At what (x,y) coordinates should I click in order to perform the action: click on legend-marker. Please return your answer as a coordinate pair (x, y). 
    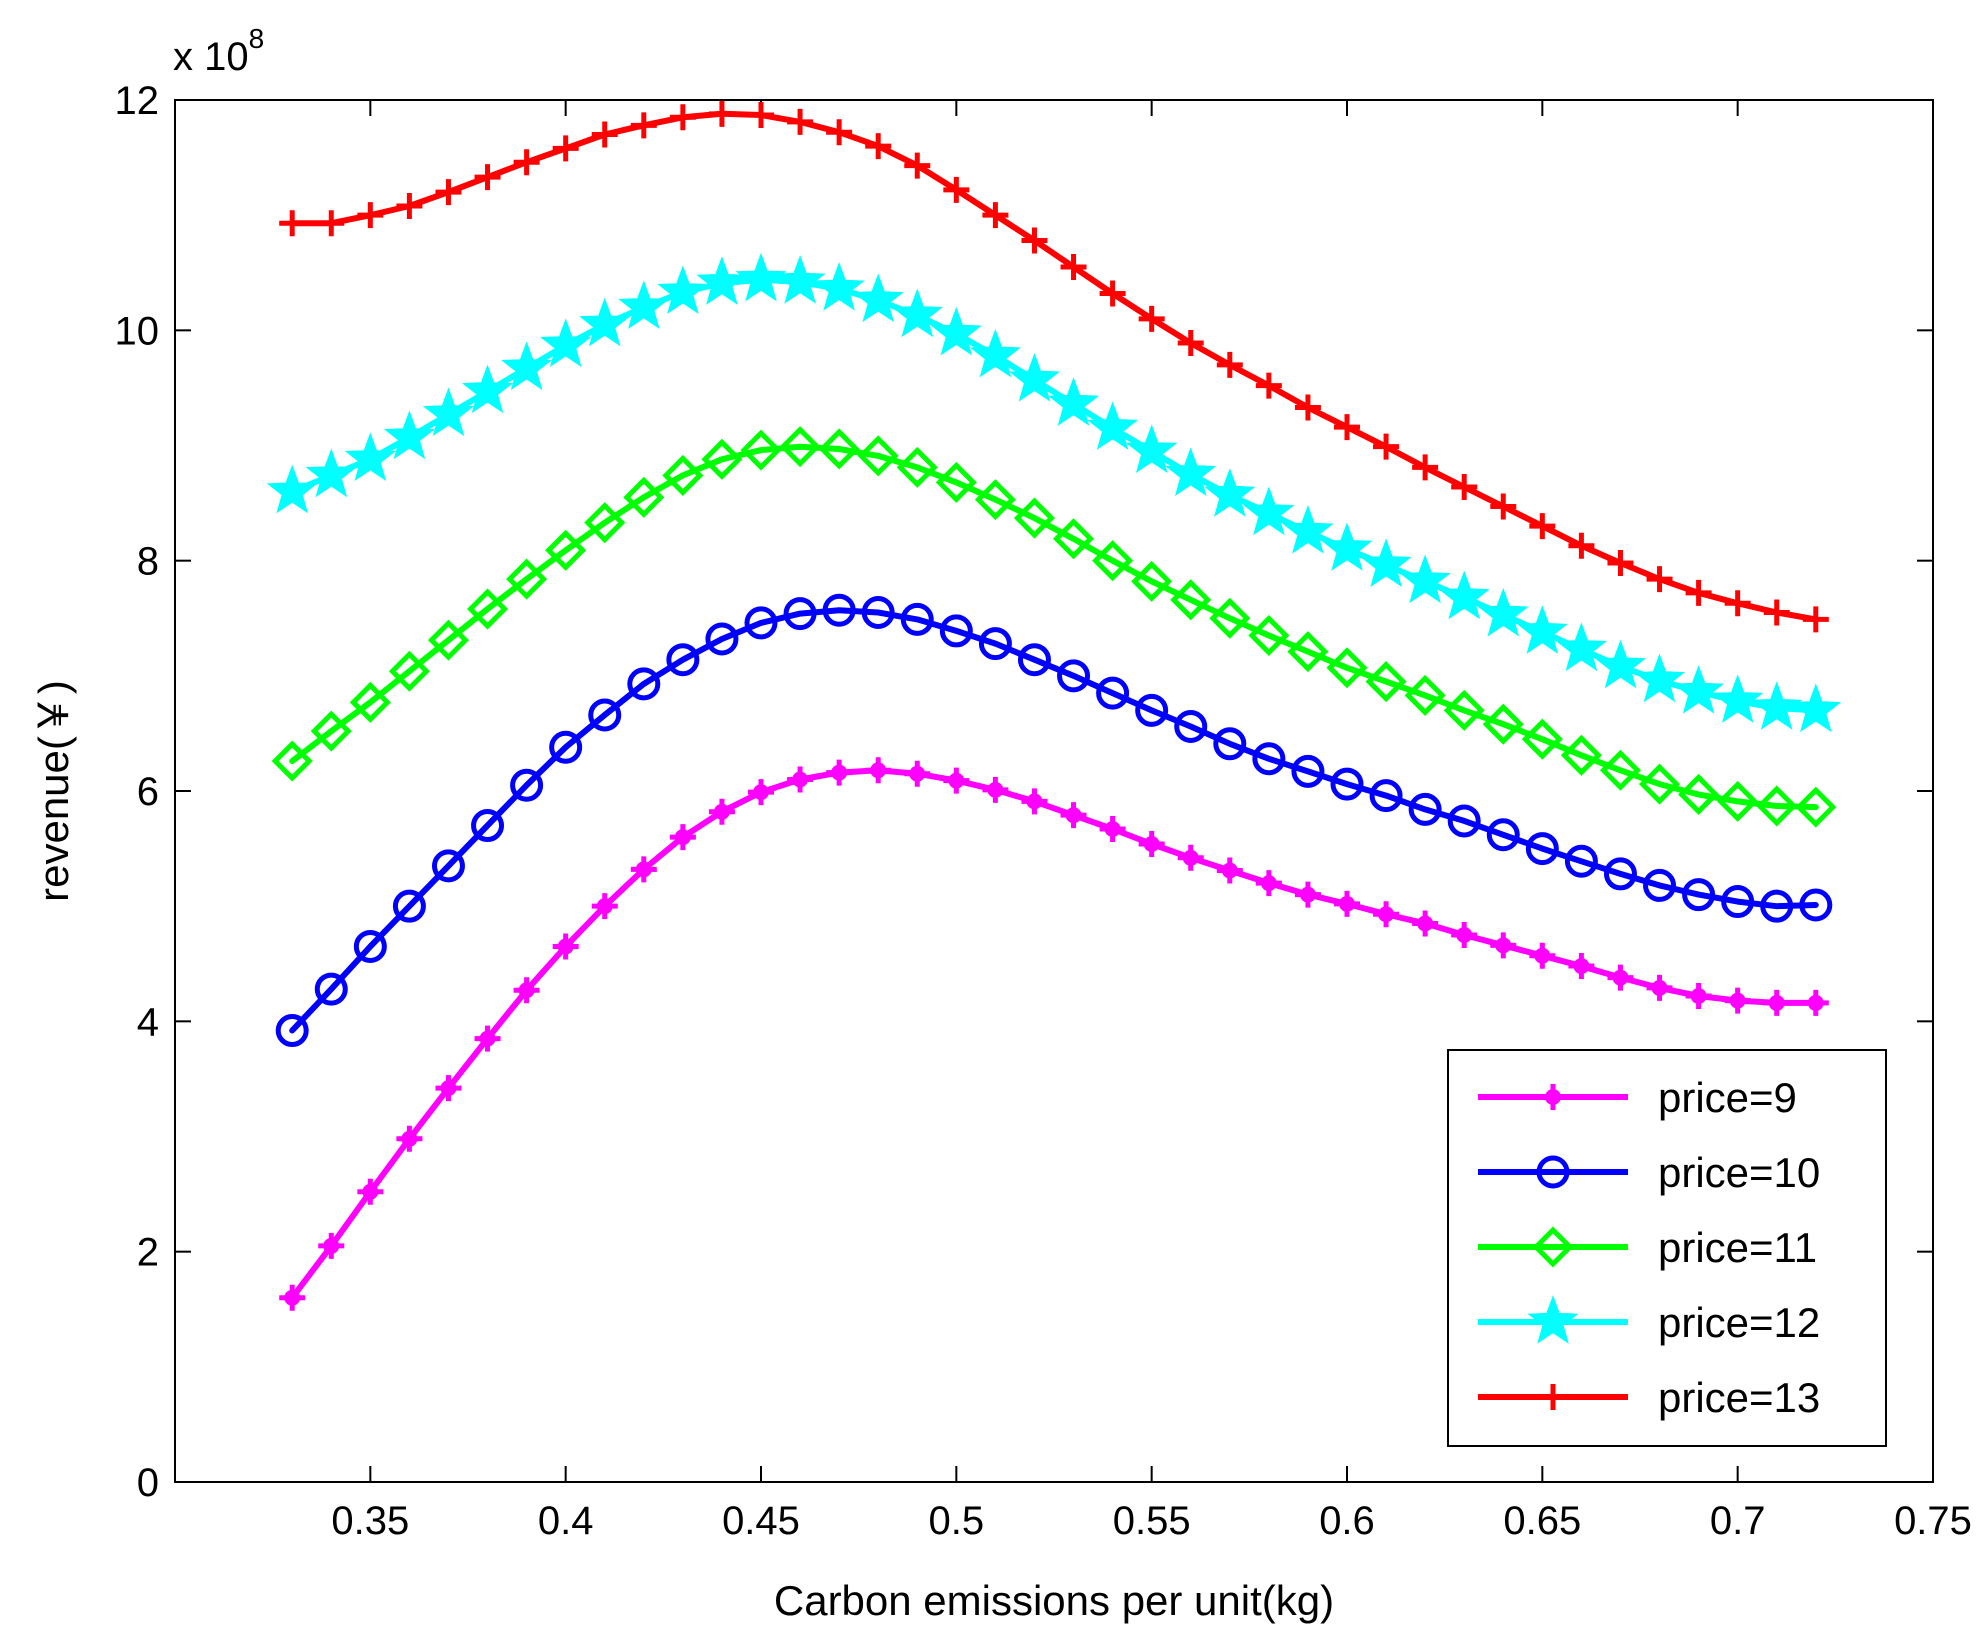
    Looking at the image, I should click on (1553, 1247).